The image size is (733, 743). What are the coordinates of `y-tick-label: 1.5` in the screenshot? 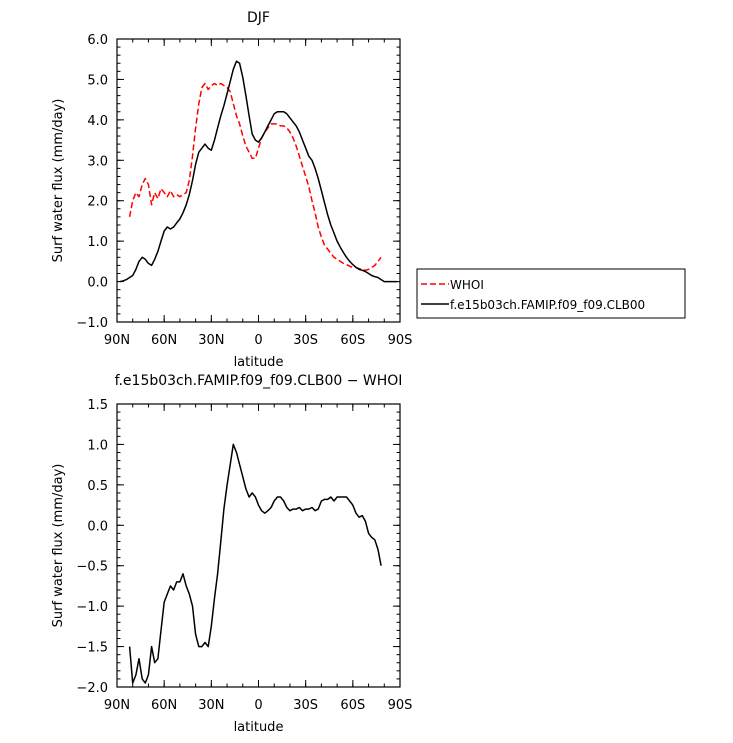 It's located at (97, 405).